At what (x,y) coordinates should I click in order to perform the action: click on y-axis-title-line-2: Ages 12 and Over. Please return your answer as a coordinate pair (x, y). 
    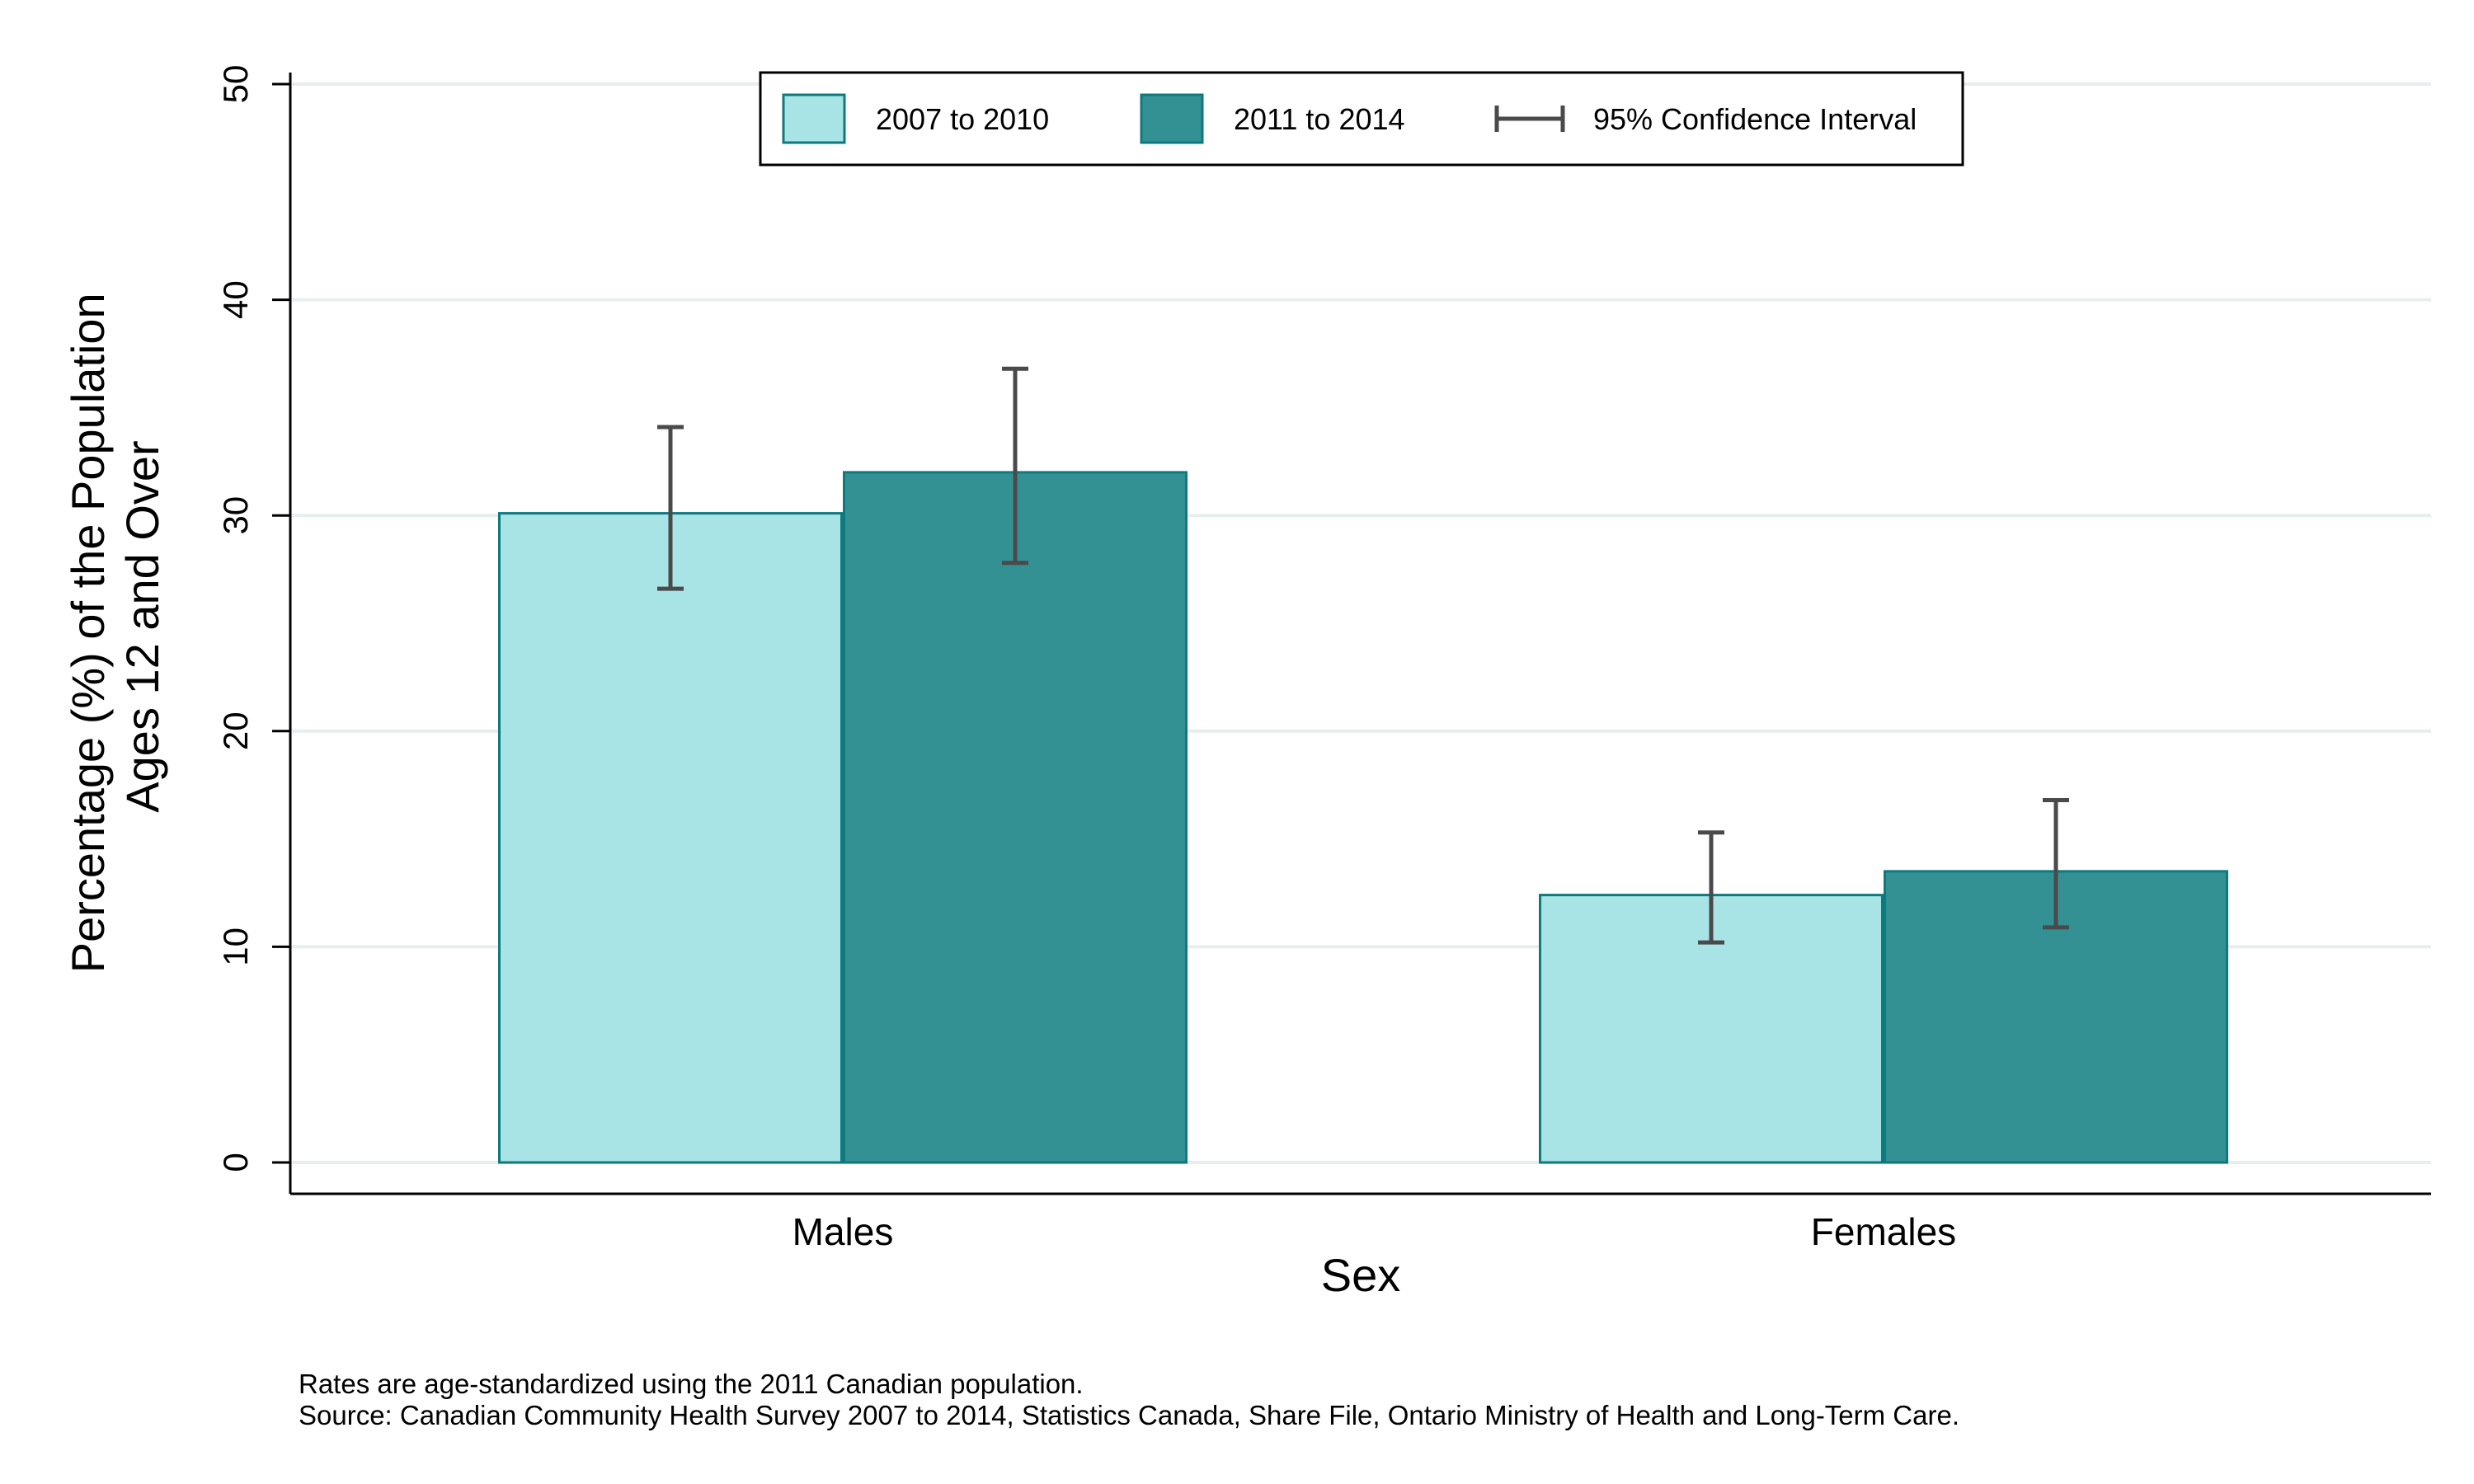
    Looking at the image, I should click on (142, 626).